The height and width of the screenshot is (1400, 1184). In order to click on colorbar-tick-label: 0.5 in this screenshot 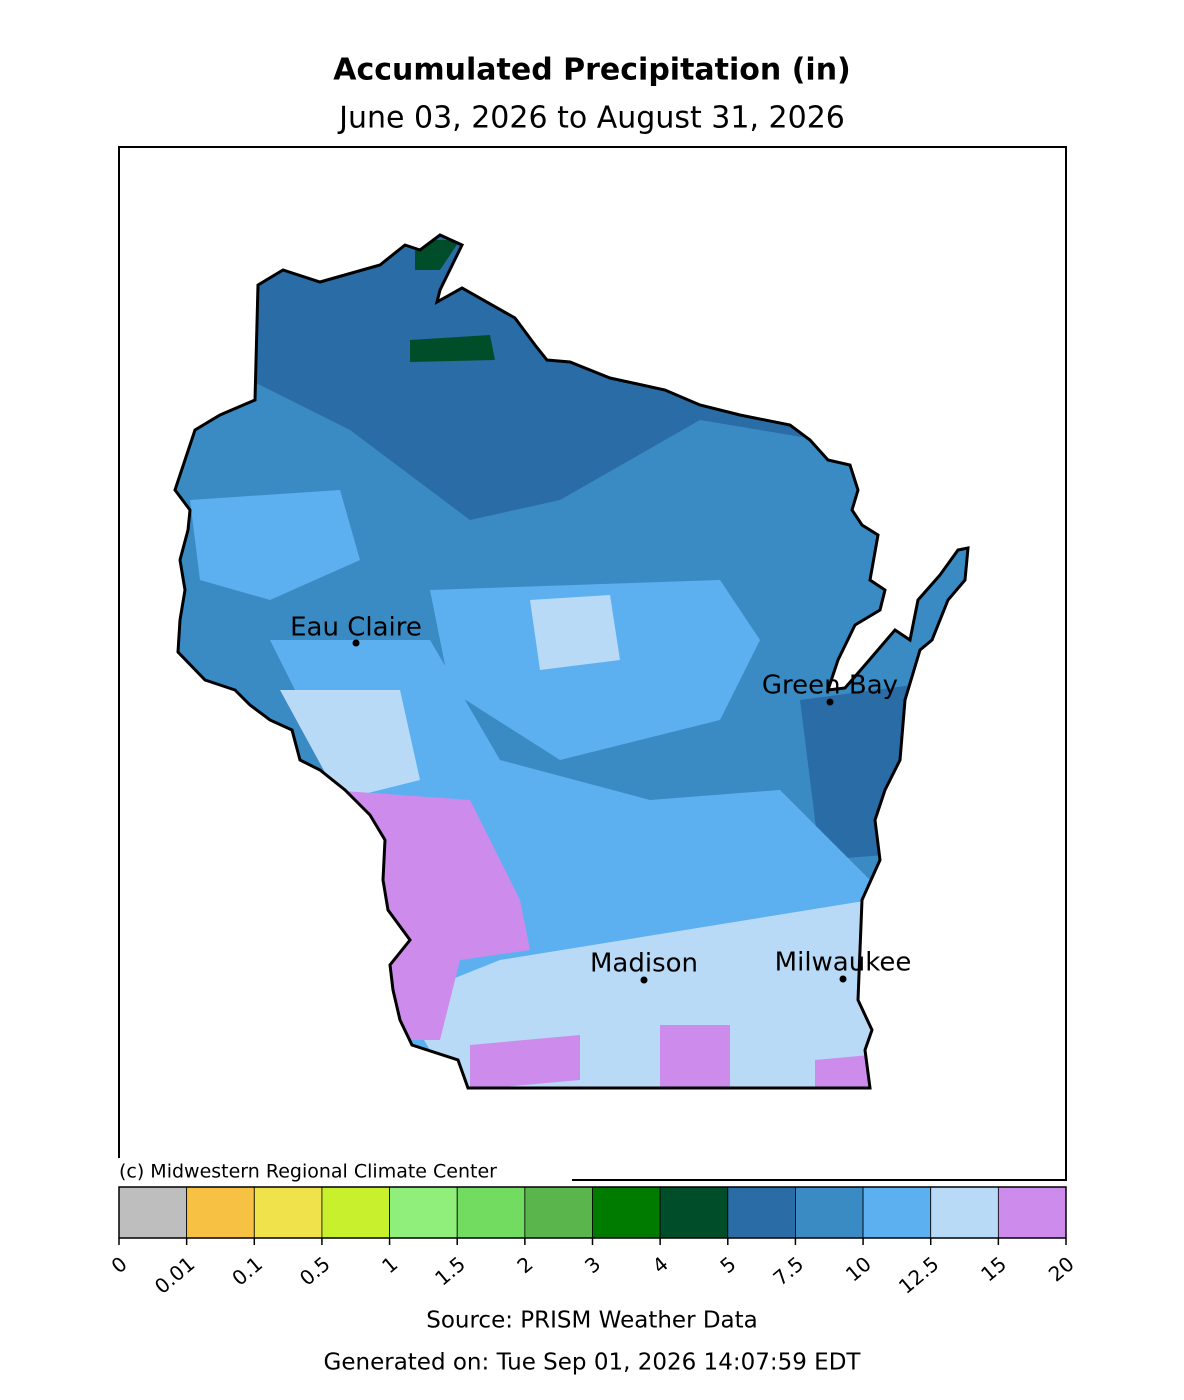, I will do `click(315, 1271)`.